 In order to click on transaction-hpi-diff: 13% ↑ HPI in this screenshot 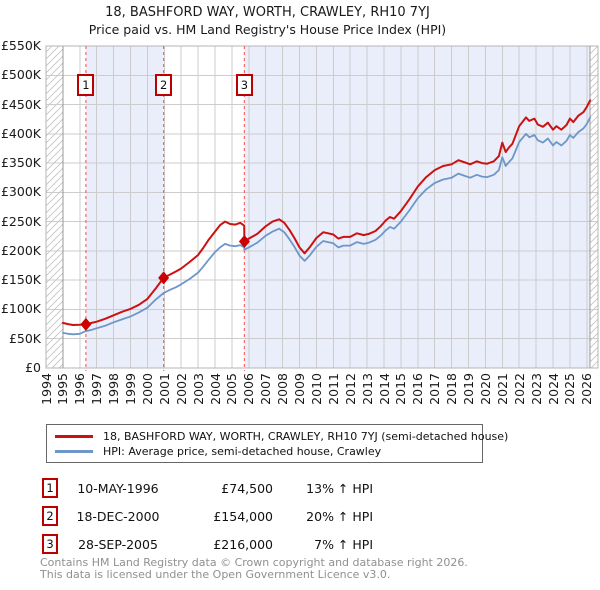, I will do `click(339, 488)`.